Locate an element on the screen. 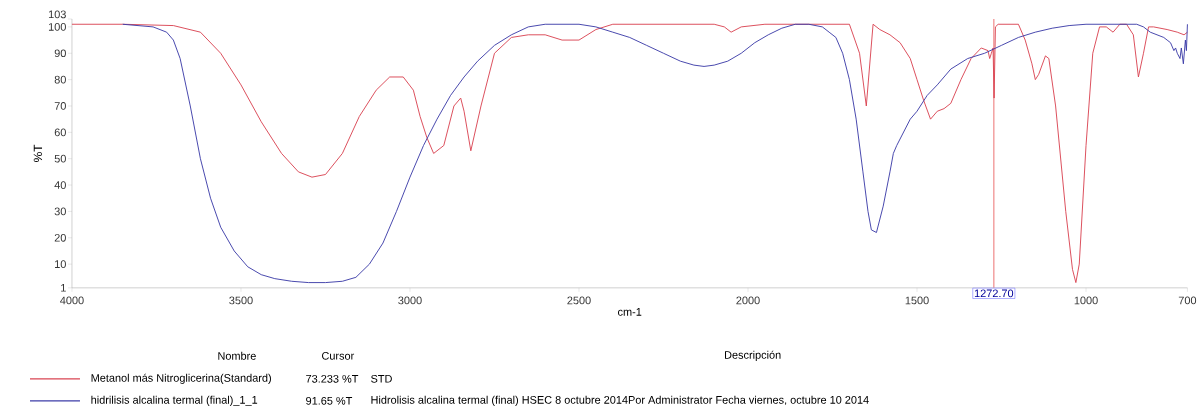  text: Nombre is located at coordinates (237, 355).